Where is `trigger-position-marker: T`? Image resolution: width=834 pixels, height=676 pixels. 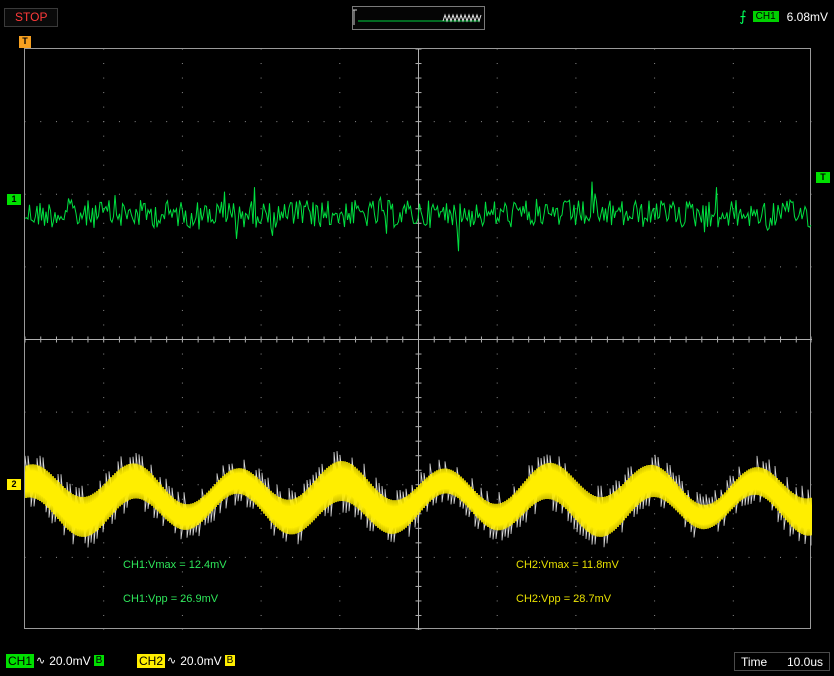 trigger-position-marker: T is located at coordinates (25, 42).